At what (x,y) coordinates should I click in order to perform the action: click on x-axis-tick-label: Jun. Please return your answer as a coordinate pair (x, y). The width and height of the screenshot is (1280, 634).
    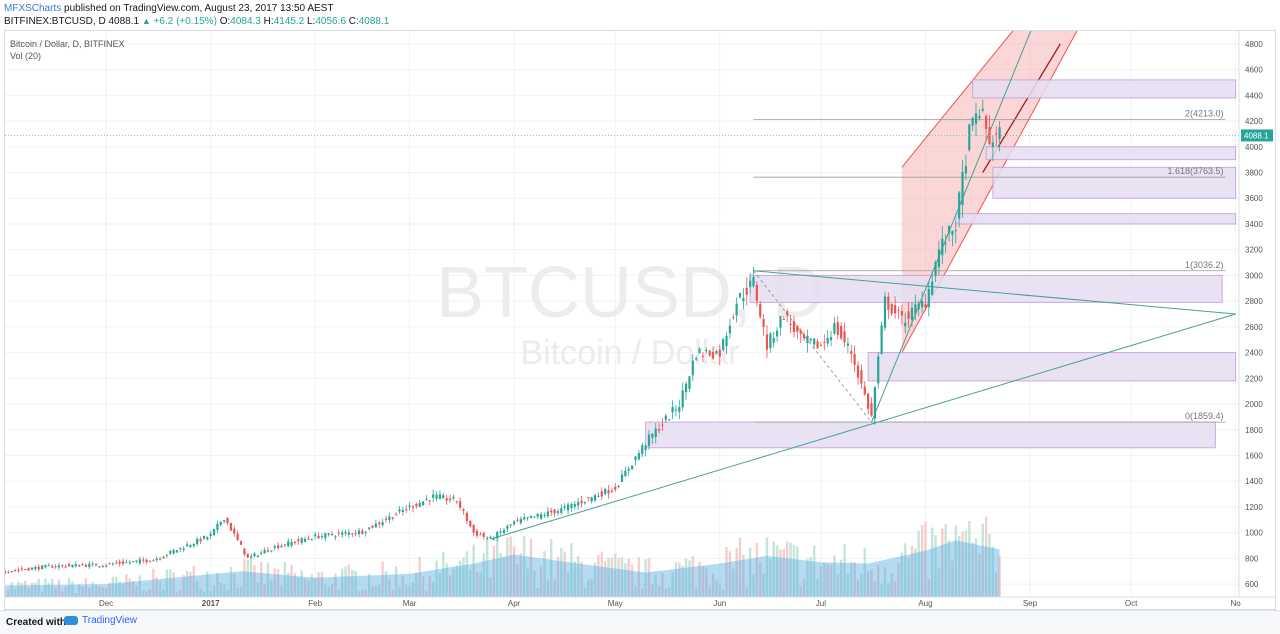
    Looking at the image, I should click on (719, 603).